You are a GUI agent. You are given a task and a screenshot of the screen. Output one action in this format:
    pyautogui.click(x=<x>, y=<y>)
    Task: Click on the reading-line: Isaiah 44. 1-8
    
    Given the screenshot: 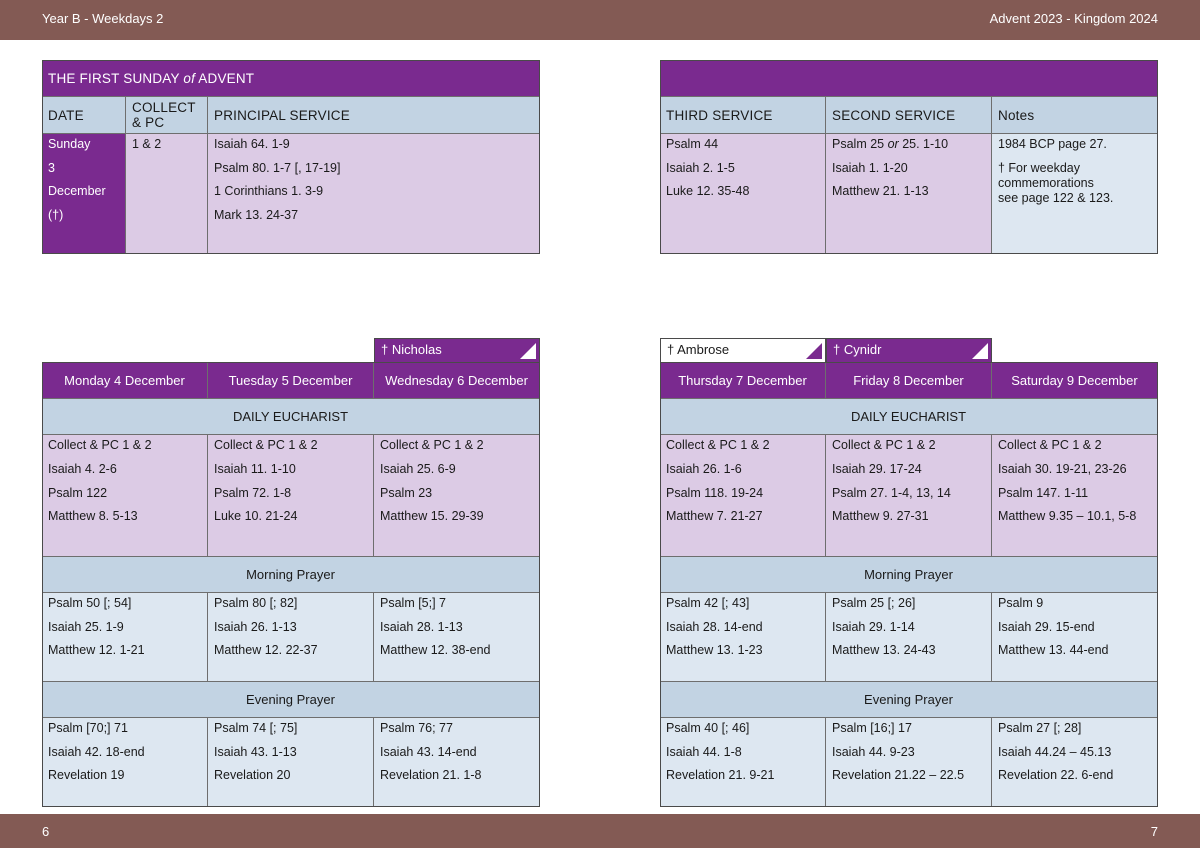 What is the action you would take?
    pyautogui.click(x=704, y=752)
    